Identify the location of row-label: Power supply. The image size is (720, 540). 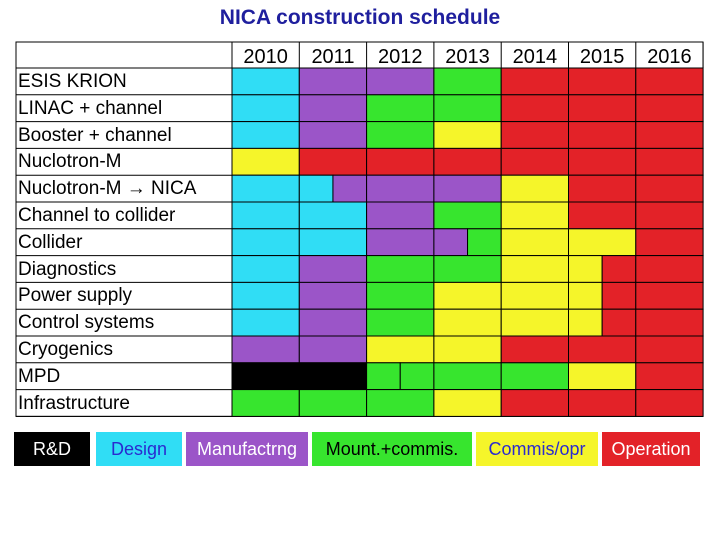
(75, 296).